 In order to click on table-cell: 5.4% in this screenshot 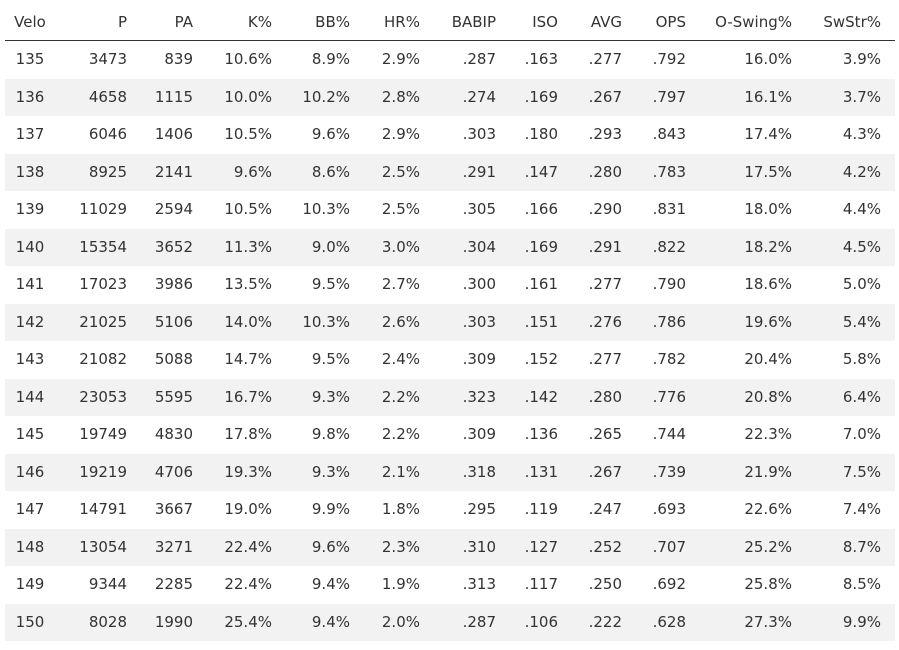, I will do `click(861, 321)`.